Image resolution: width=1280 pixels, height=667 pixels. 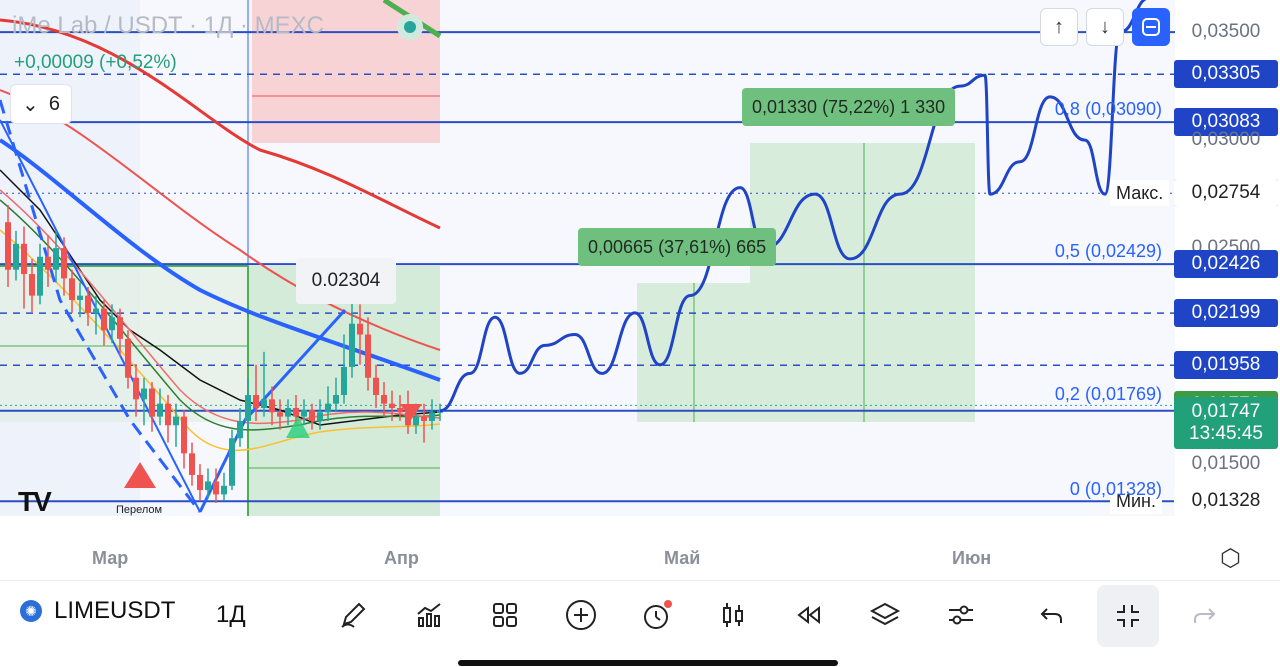 What do you see at coordinates (1059, 27) in the screenshot?
I see `arrow-up-button: ↑` at bounding box center [1059, 27].